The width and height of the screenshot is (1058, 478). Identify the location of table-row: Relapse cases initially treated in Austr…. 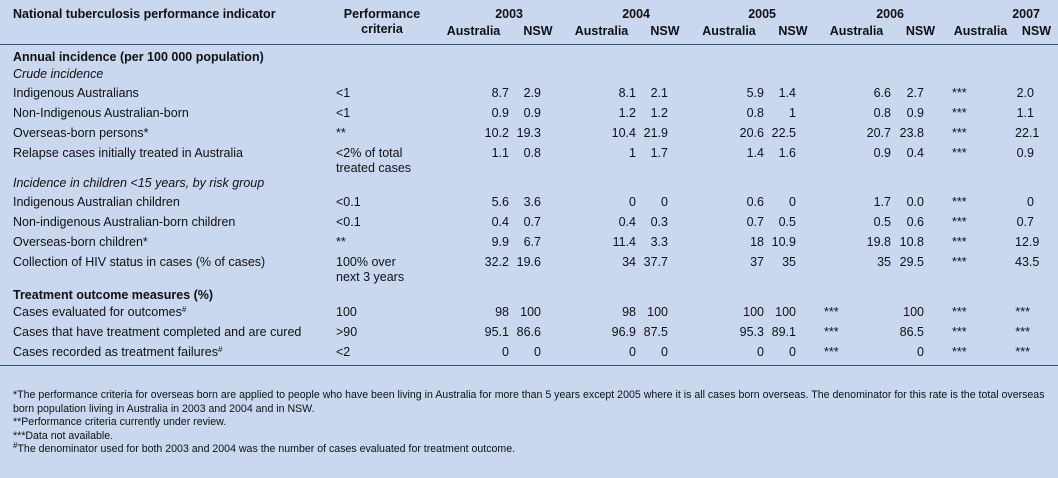
(529, 161).